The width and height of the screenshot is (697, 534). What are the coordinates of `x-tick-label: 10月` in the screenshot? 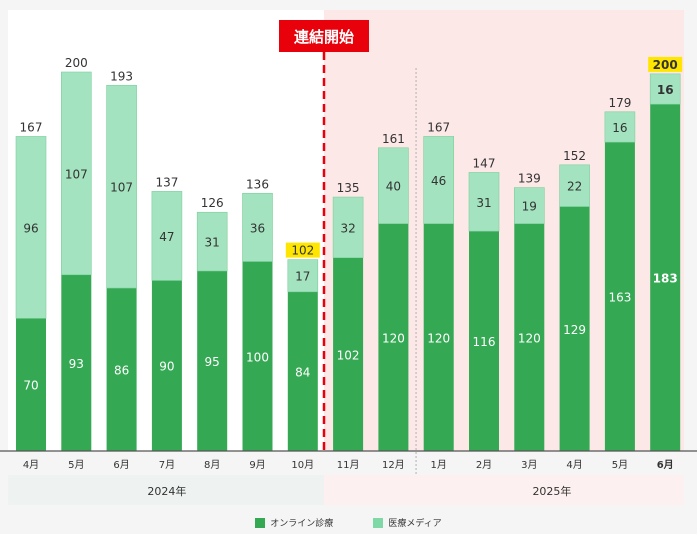 It's located at (302, 465).